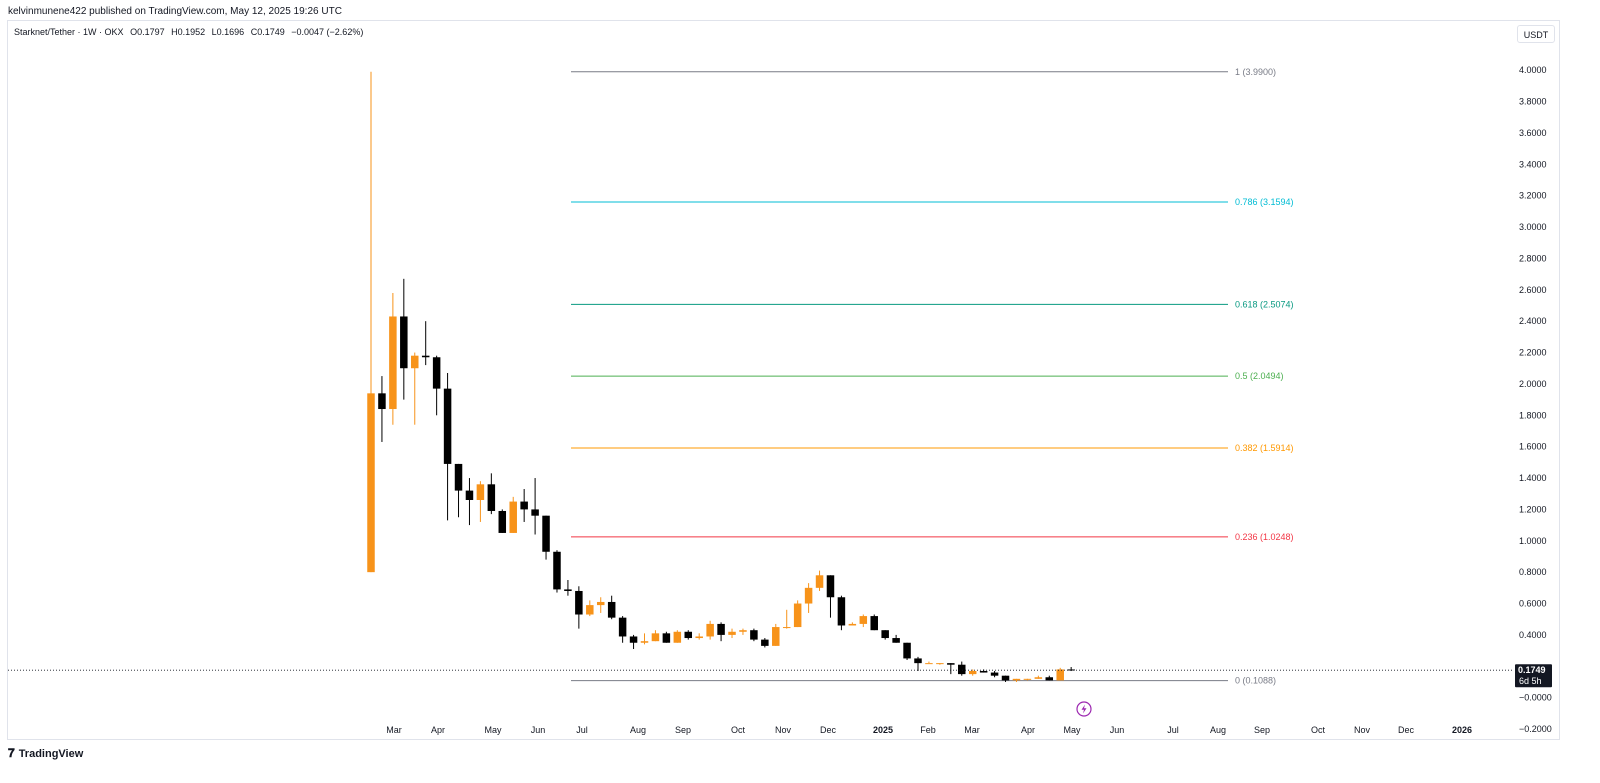  What do you see at coordinates (780, 676) in the screenshot?
I see `last-price-marker: 0.1749 6d 5h` at bounding box center [780, 676].